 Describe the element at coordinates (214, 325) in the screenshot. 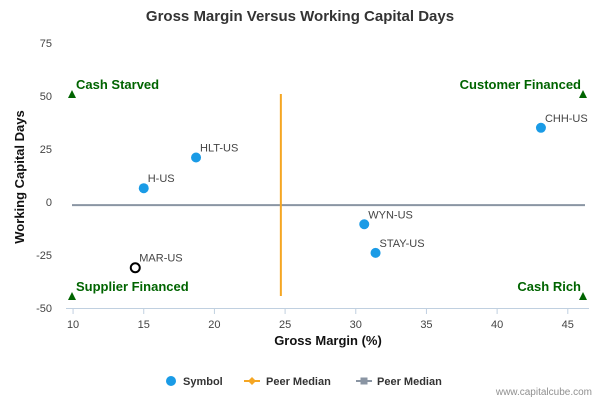

I see `x-tick-label: 20` at that location.